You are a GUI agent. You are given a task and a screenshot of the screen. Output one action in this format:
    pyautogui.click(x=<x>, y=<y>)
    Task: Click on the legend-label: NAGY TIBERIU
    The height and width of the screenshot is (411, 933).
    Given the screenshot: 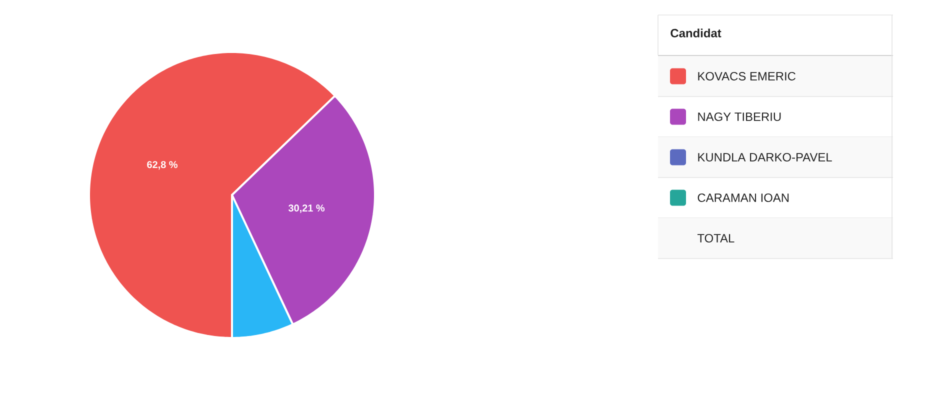 What is the action you would take?
    pyautogui.click(x=739, y=116)
    